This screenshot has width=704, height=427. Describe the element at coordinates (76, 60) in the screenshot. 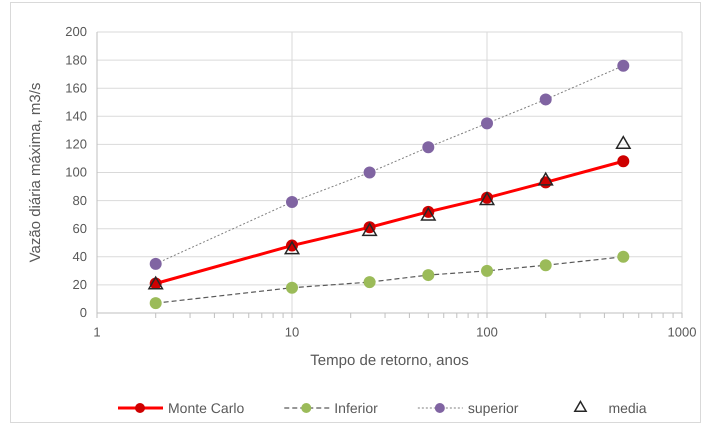

I see `y-tick-label: 180` at that location.